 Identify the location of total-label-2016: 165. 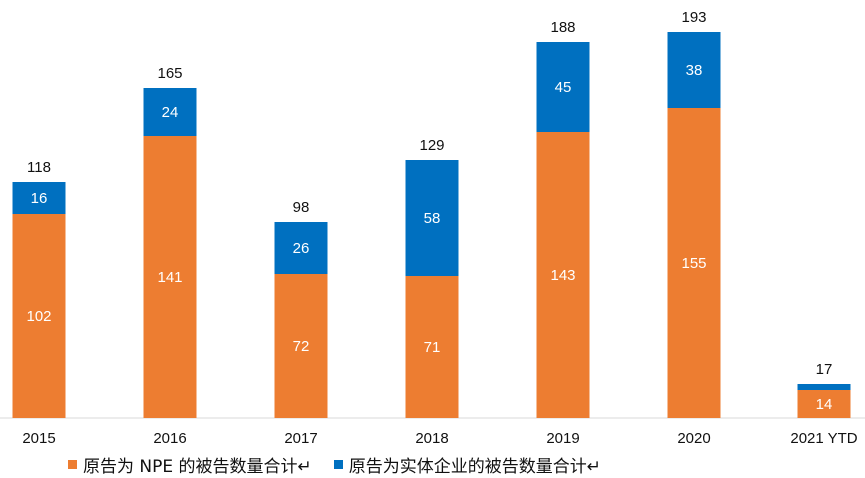
(169, 73).